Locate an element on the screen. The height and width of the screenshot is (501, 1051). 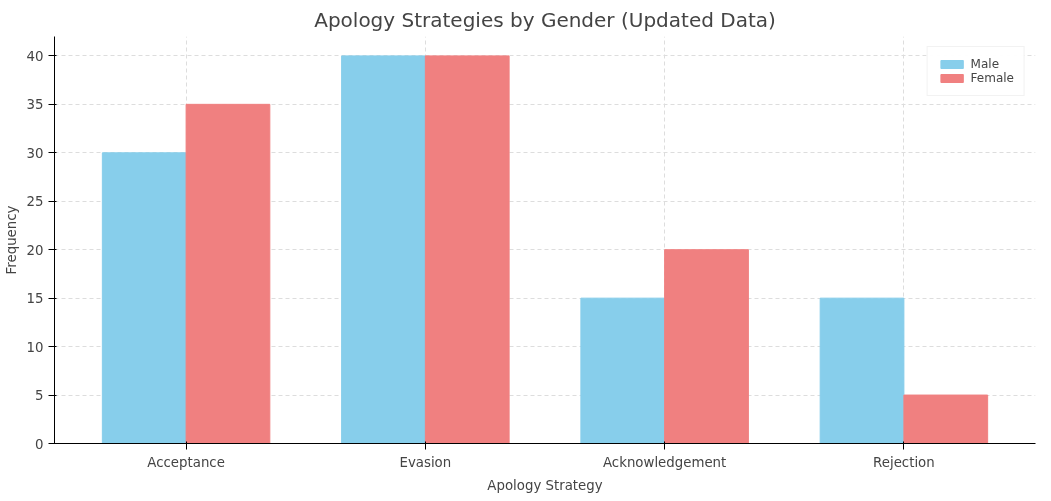
legend-label: Female is located at coordinates (992, 78).